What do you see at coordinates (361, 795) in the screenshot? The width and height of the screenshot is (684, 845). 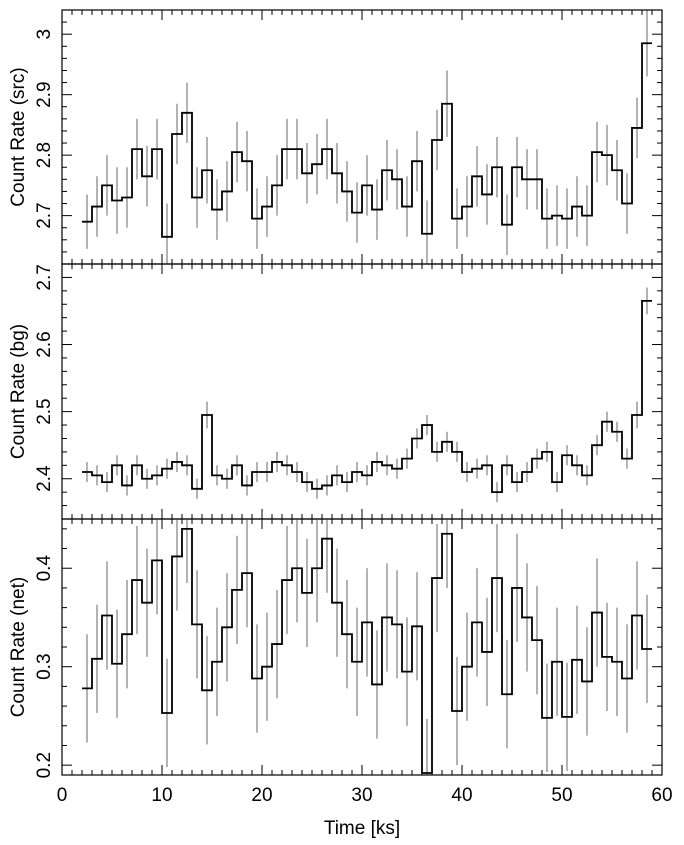 I see `x-tick-label: 30` at bounding box center [361, 795].